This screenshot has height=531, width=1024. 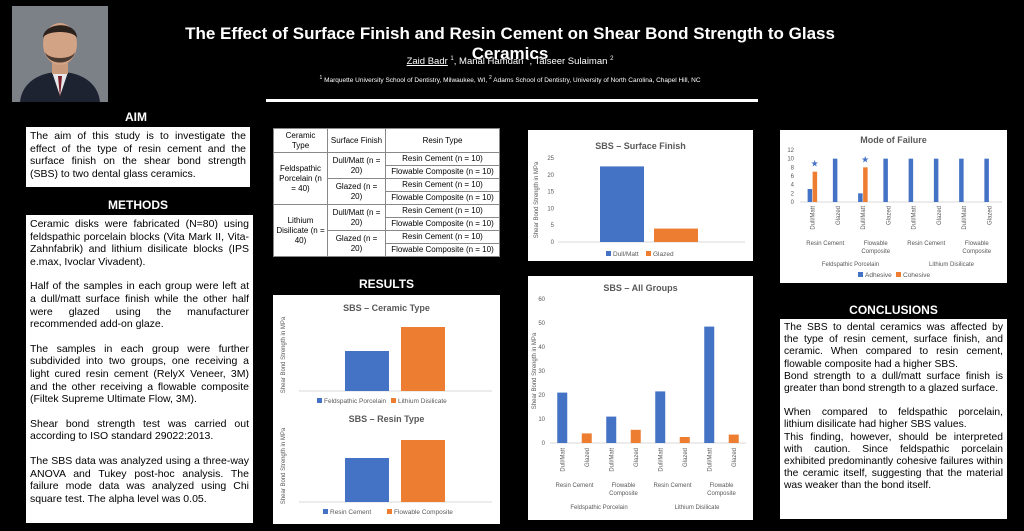 What do you see at coordinates (138, 205) in the screenshot?
I see `methods-heading: METHODS` at bounding box center [138, 205].